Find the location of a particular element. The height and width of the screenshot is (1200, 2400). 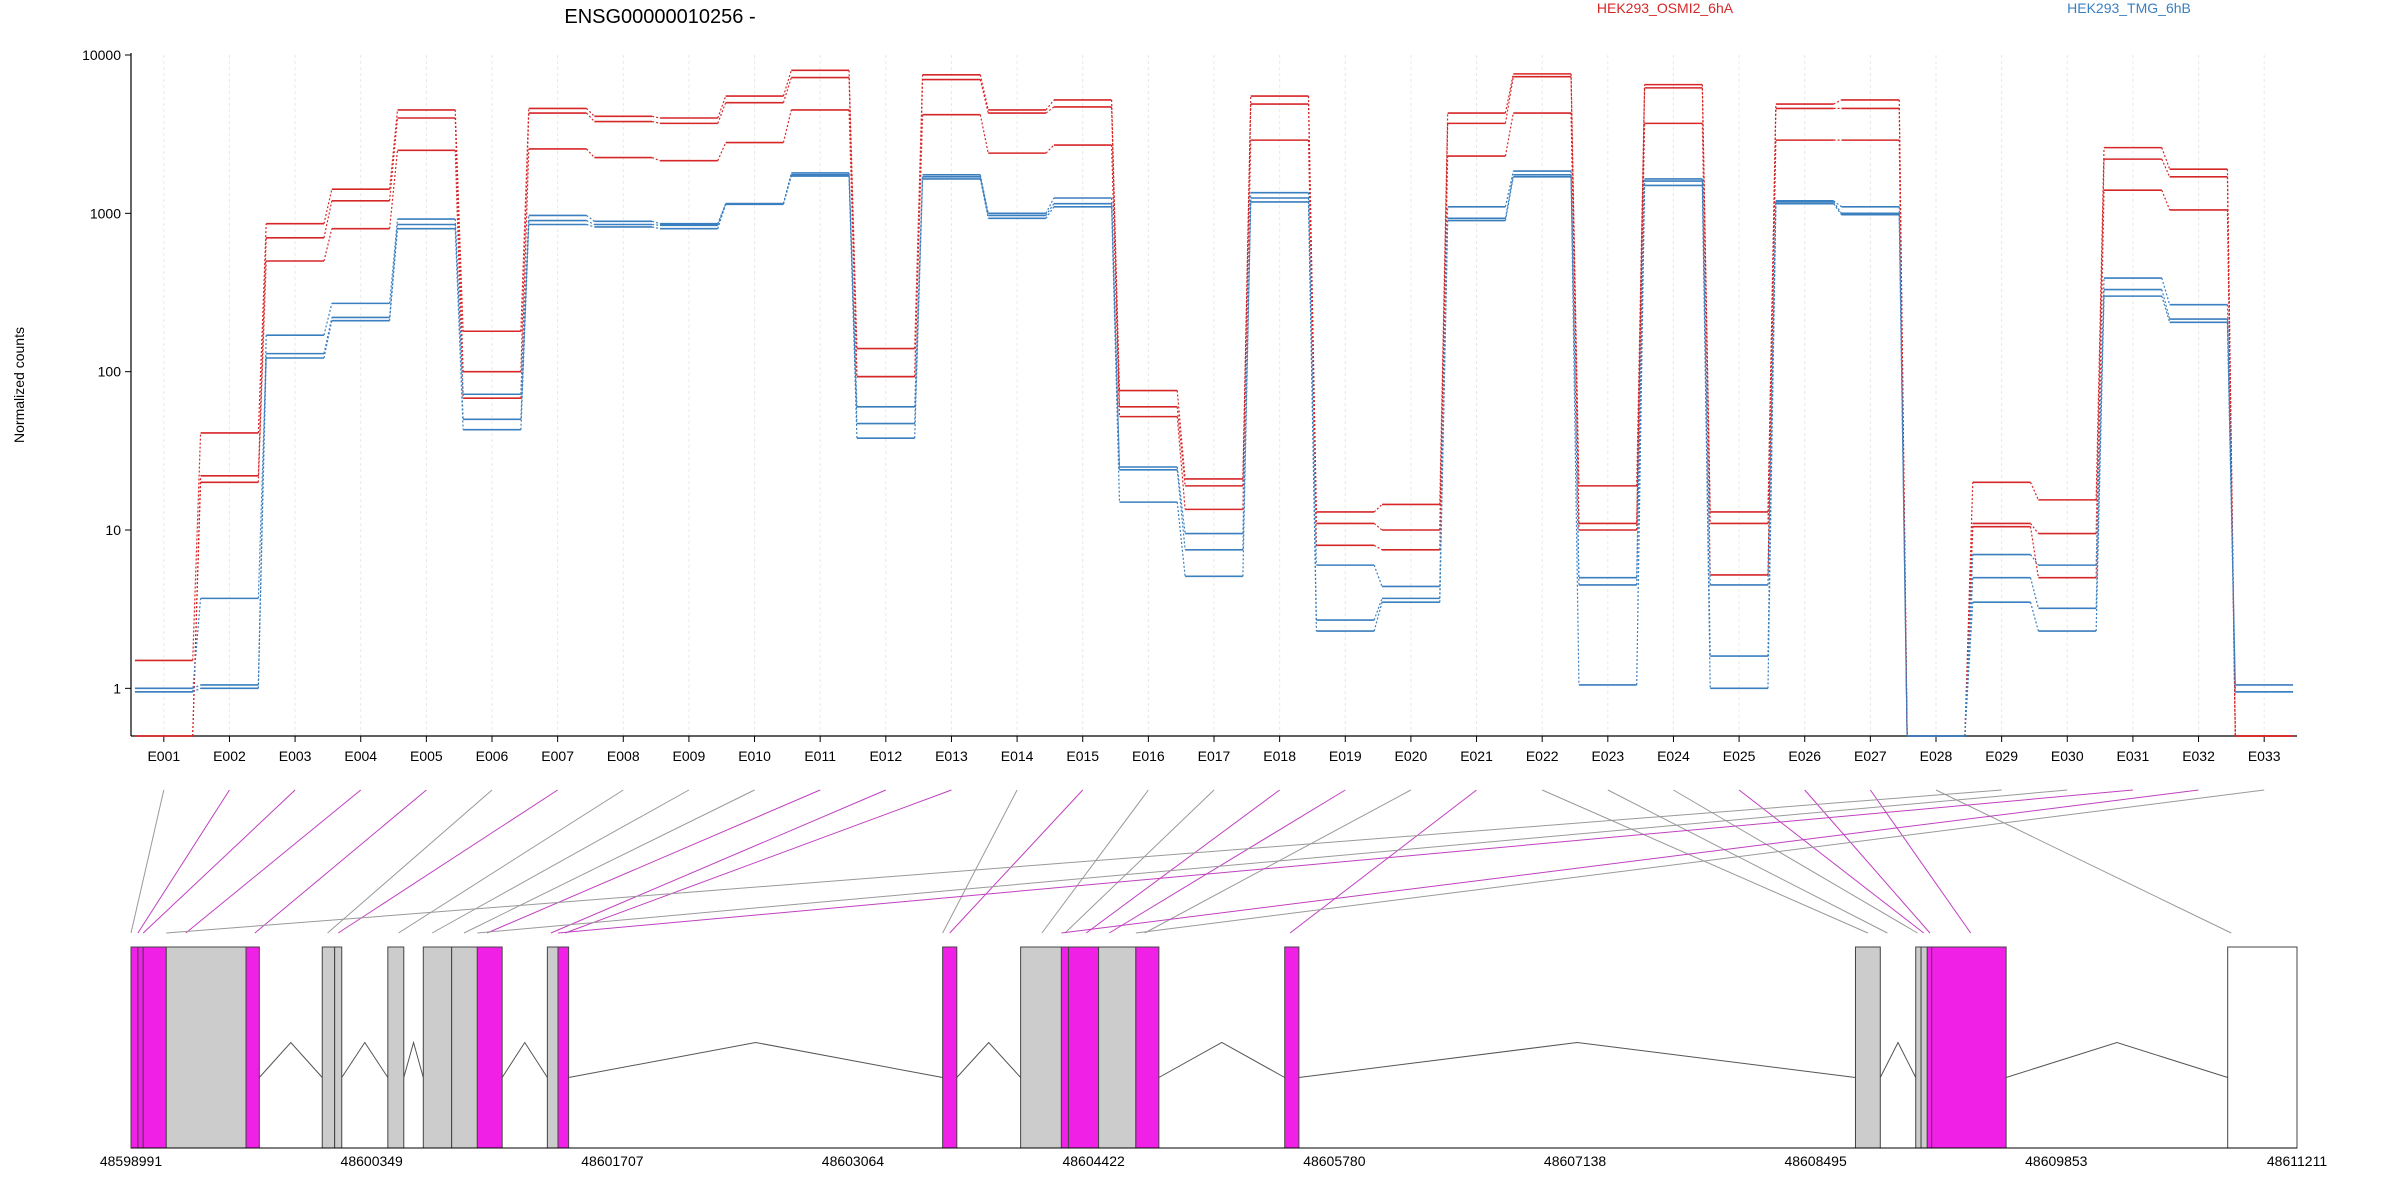

x-tick-label: E002 is located at coordinates (229, 756).